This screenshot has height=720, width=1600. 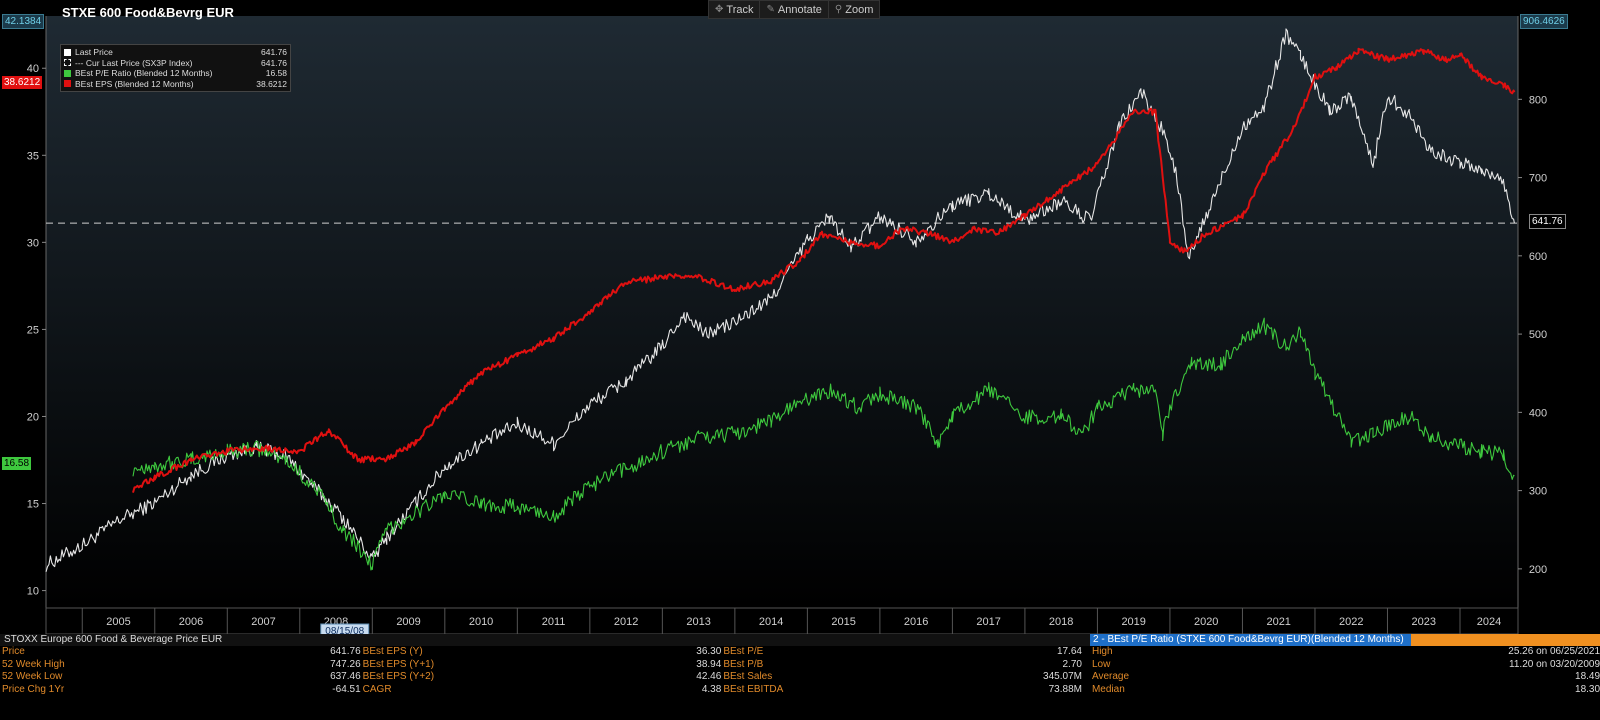 What do you see at coordinates (118, 622) in the screenshot?
I see `x-tick-label: 2005` at bounding box center [118, 622].